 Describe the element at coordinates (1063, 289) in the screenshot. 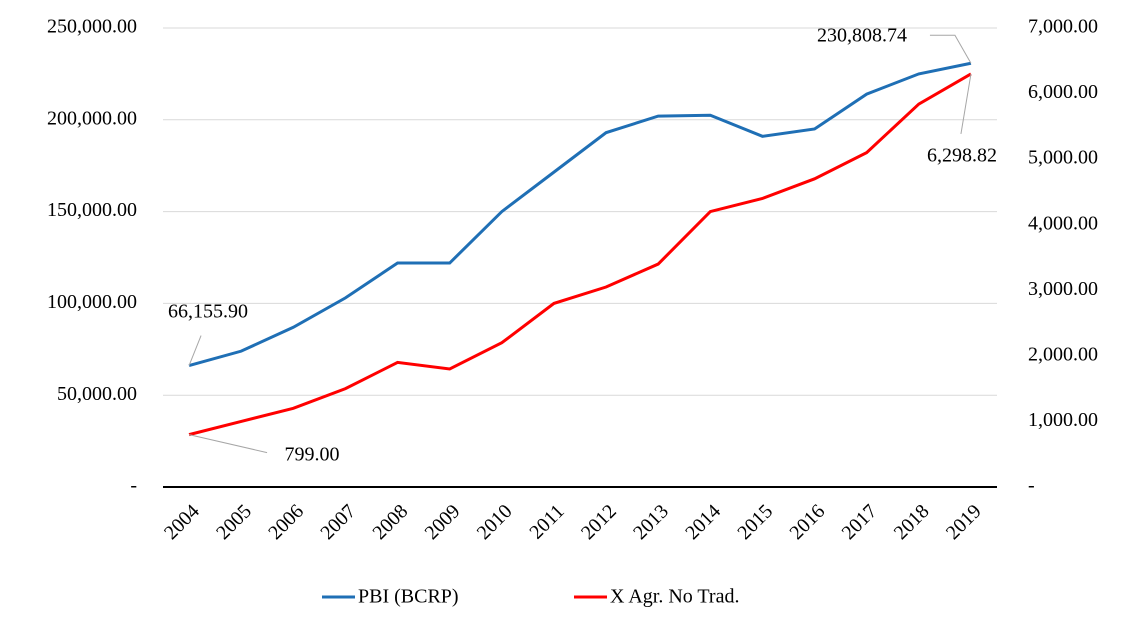

I see `y2-tick-label: 3,000.00` at that location.